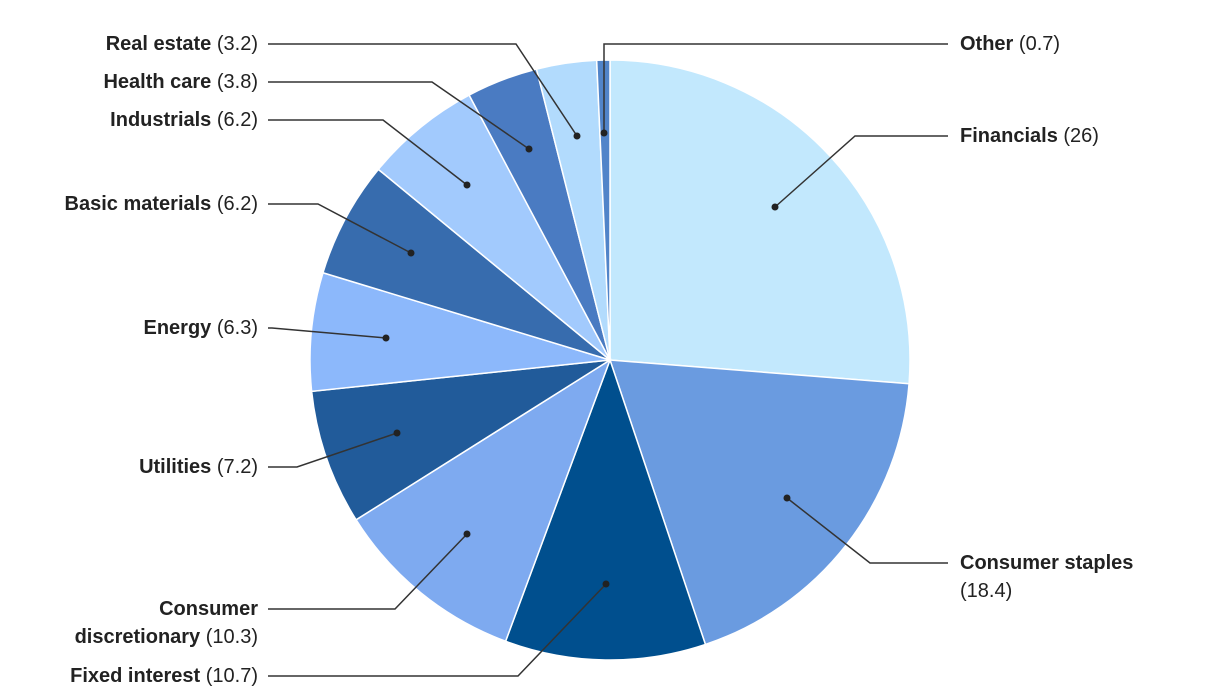 This screenshot has width=1220, height=700. What do you see at coordinates (1009, 136) in the screenshot?
I see `category-name: Financials` at bounding box center [1009, 136].